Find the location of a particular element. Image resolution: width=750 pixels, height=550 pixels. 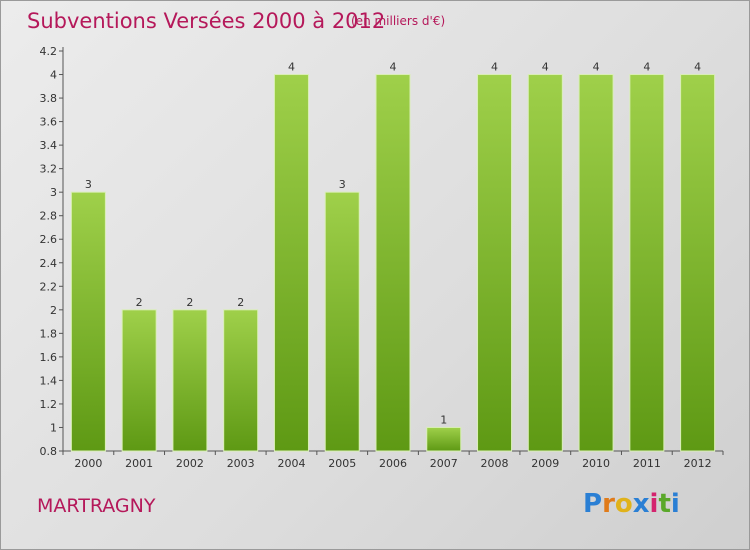

bar-2004 is located at coordinates (291, 263).